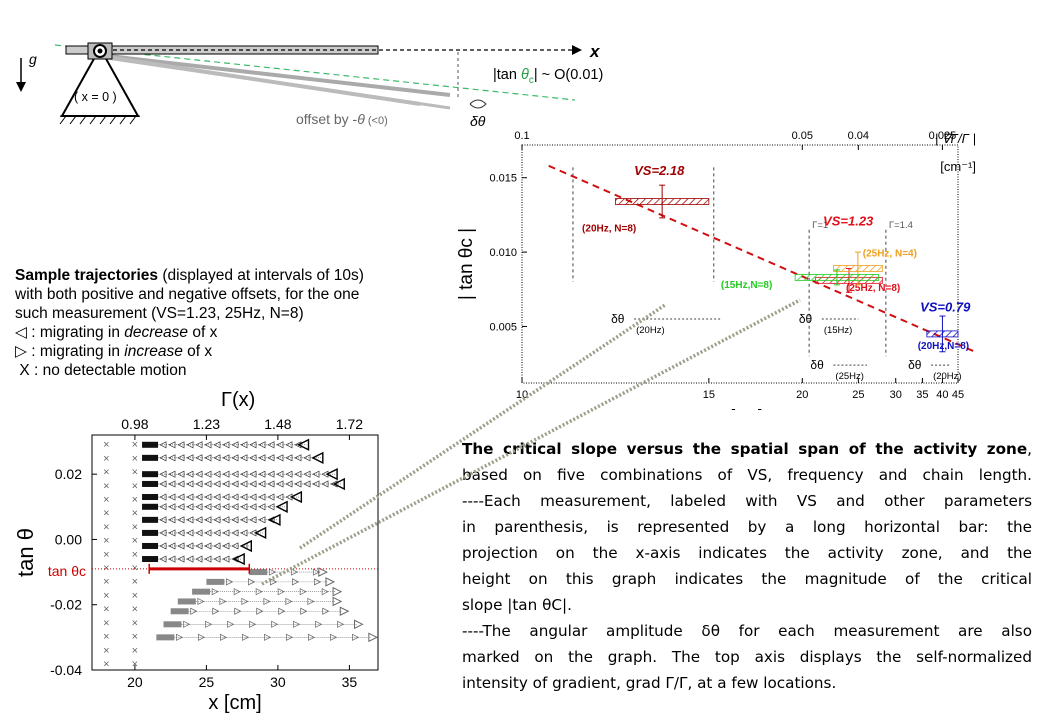  I want to click on y-axis-title: tan θ, so click(25, 552).